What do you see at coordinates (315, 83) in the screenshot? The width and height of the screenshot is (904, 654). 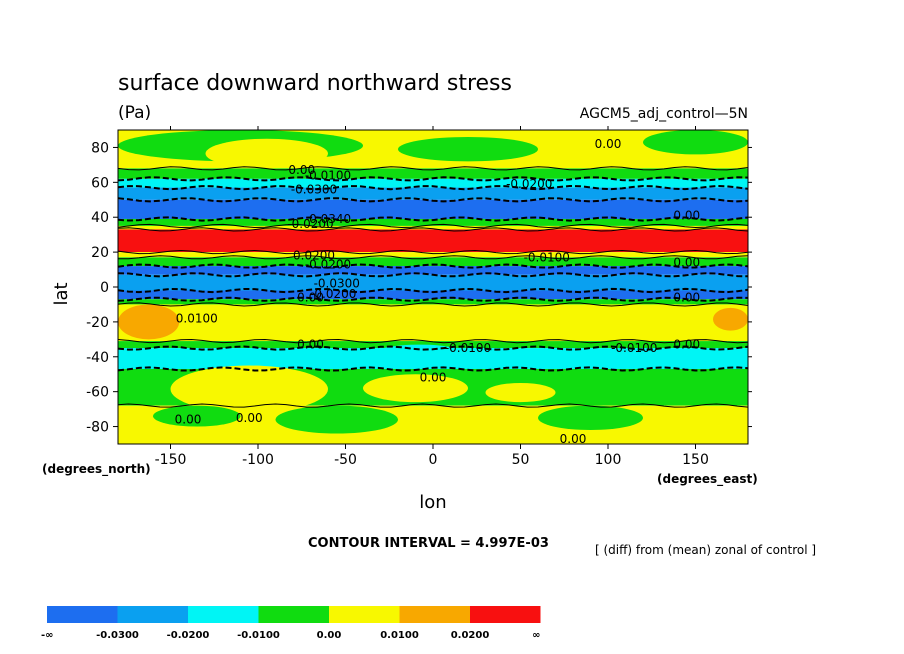 I see `chart-title: surface downward northward stress` at bounding box center [315, 83].